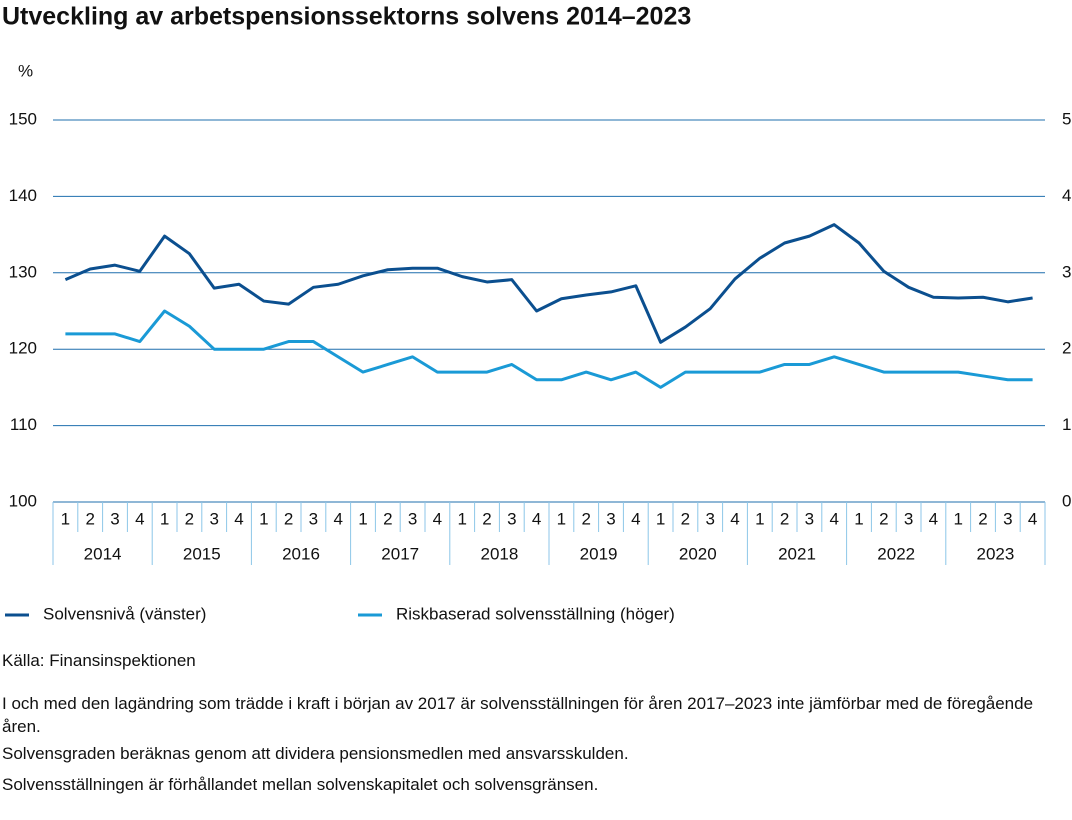 Image resolution: width=1072 pixels, height=820 pixels. What do you see at coordinates (1066, 424) in the screenshot?
I see `y2-tick-label: 1` at bounding box center [1066, 424].